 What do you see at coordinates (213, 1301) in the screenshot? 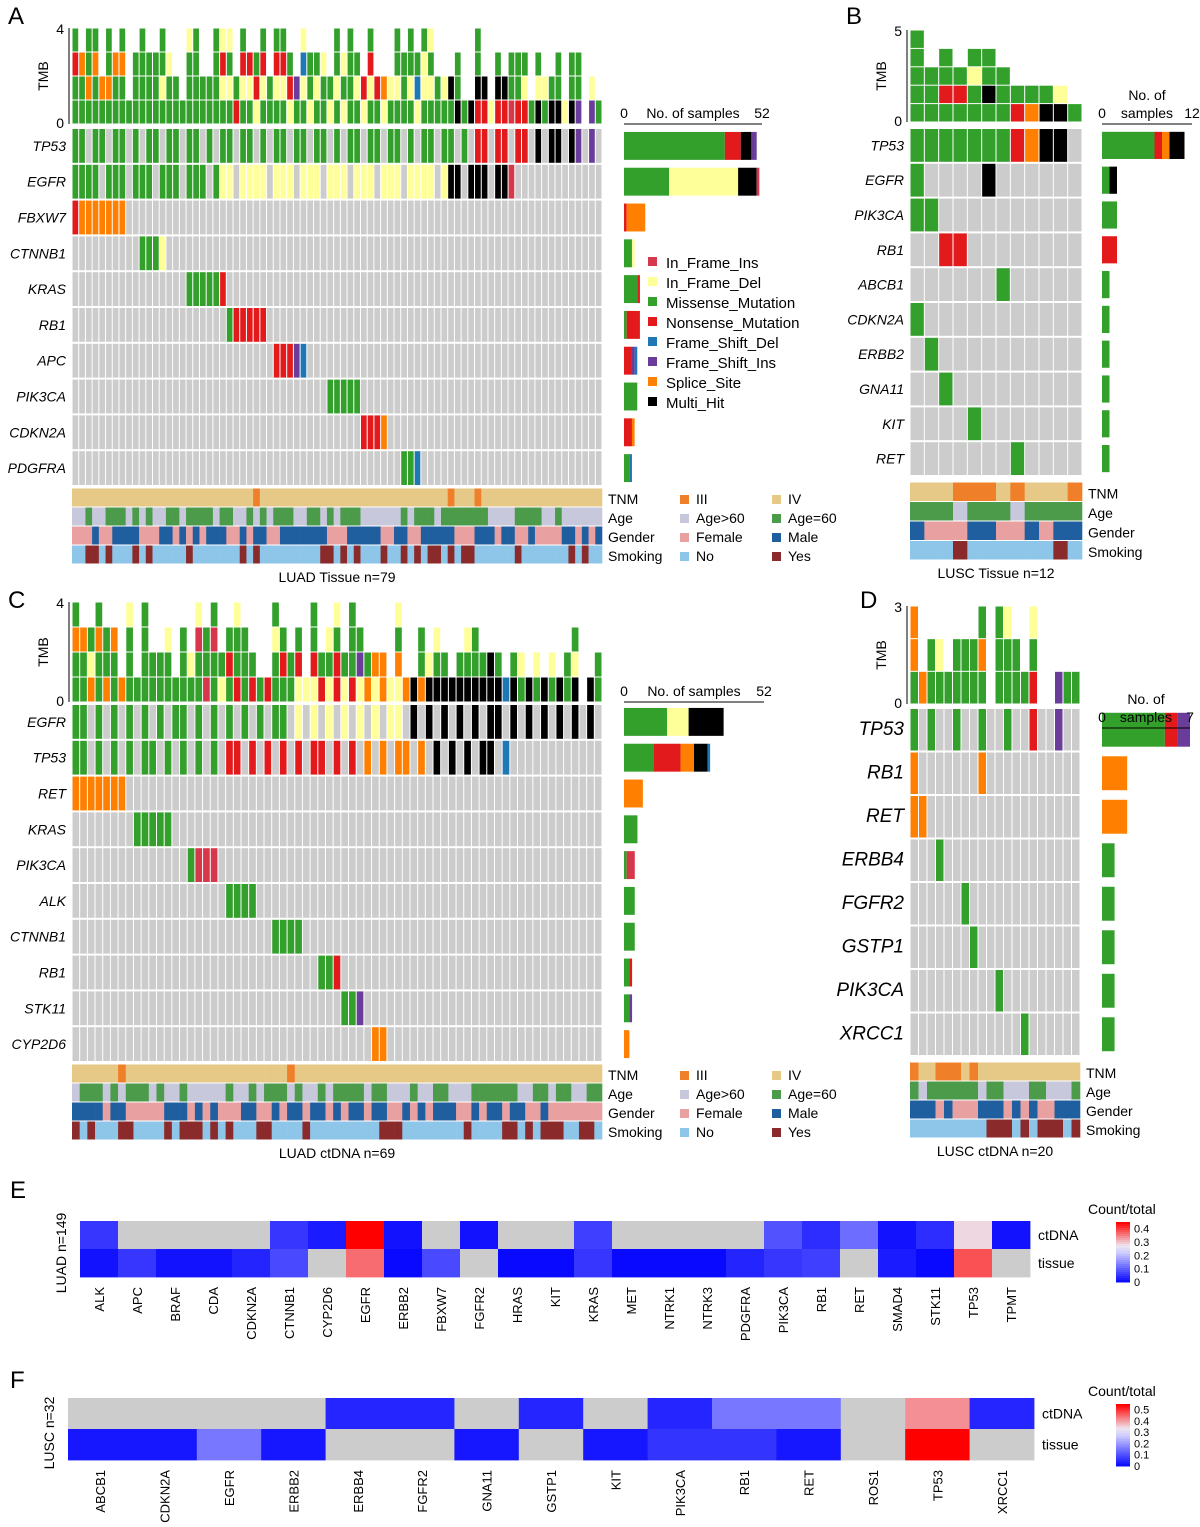
I see `heatmap-gene-label: CDA` at bounding box center [213, 1301].